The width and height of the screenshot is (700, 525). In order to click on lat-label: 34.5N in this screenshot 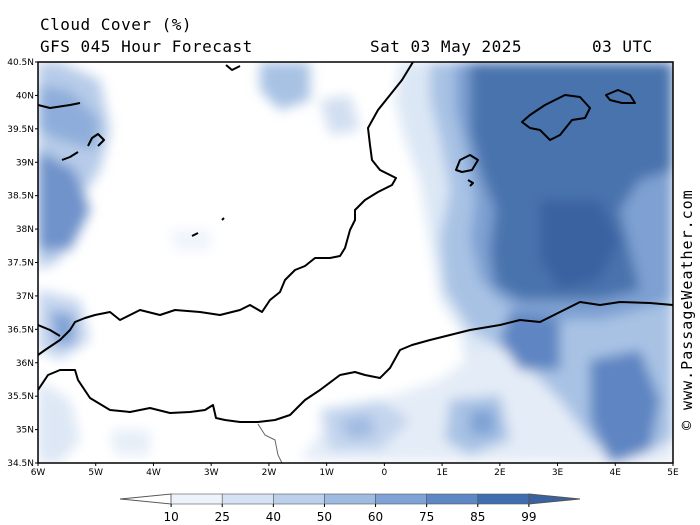, I will do `click(20, 464)`.